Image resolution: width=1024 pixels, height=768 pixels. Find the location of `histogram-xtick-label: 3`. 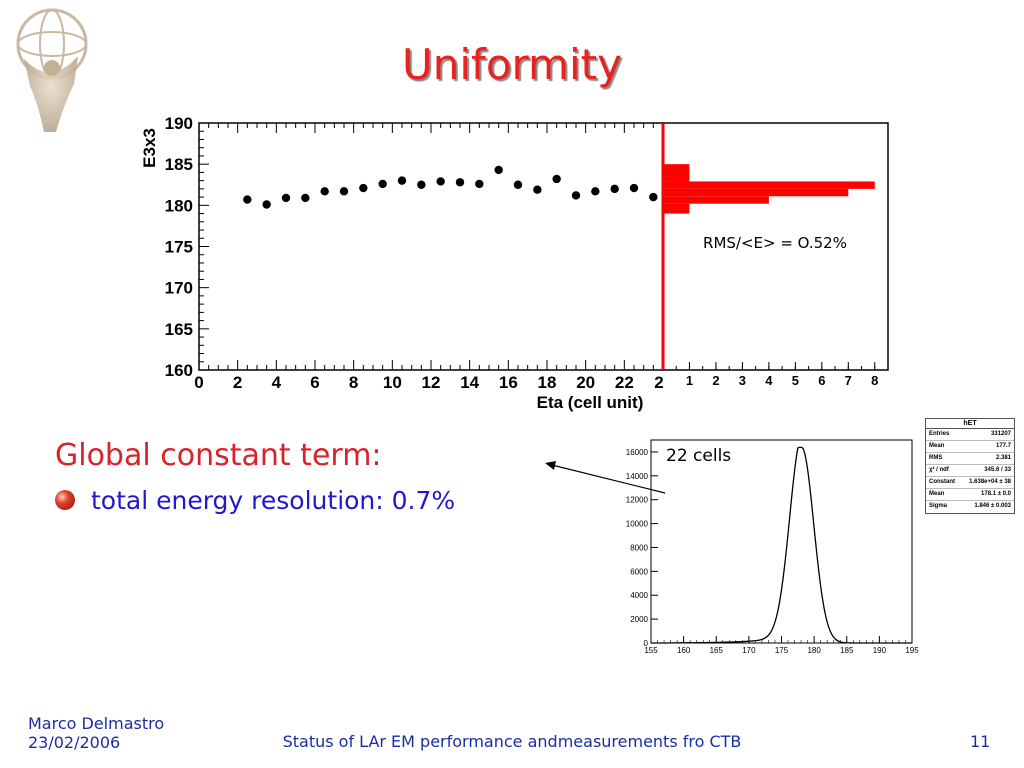

histogram-xtick-label: 3 is located at coordinates (742, 380).